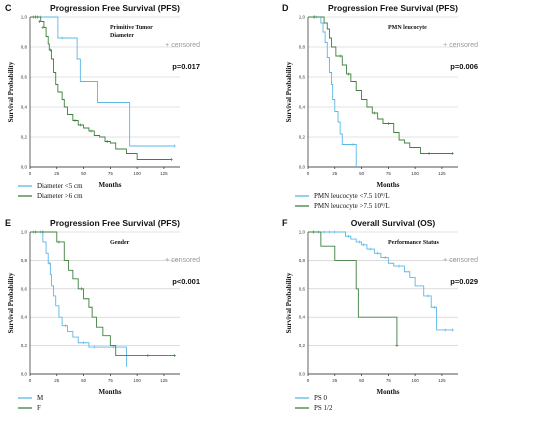  I want to click on x-tick-label: 50, so click(84, 380).